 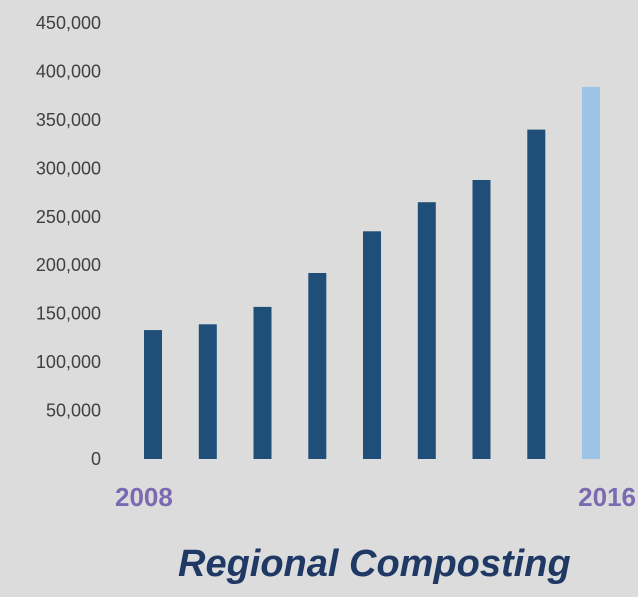 What do you see at coordinates (68, 314) in the screenshot?
I see `y-tick-label: 150,000` at bounding box center [68, 314].